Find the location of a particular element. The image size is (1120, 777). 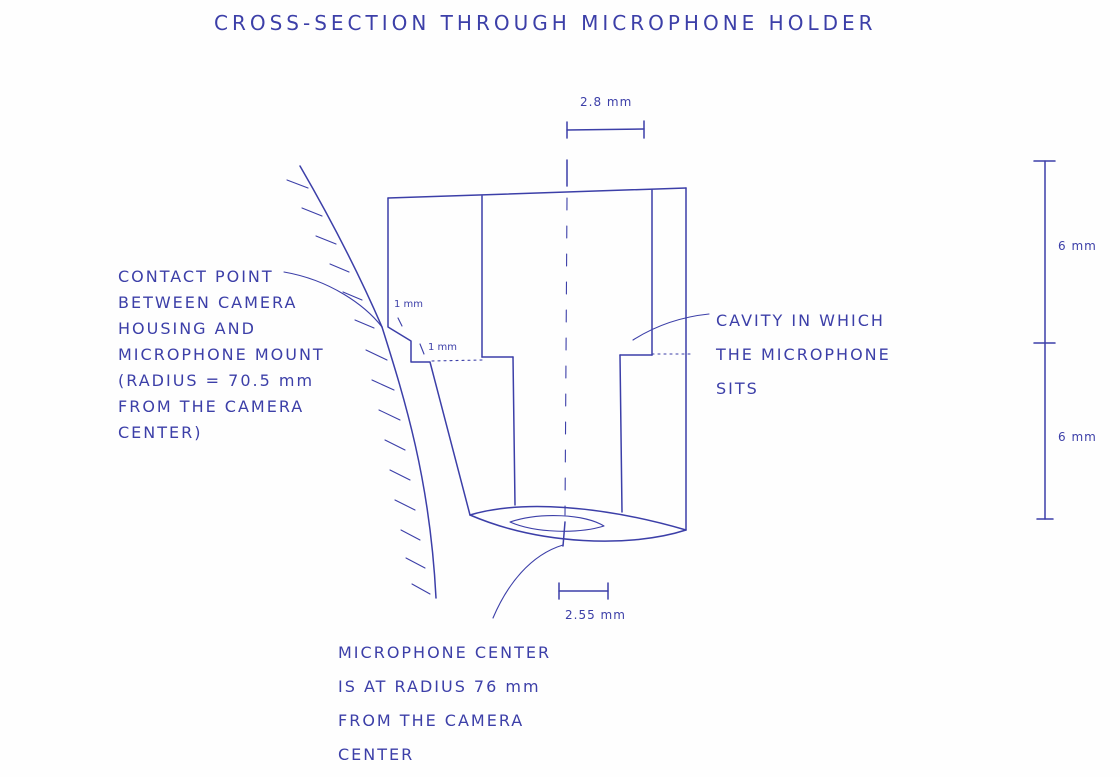

cavity-note-line: SITS is located at coordinates (737, 388).